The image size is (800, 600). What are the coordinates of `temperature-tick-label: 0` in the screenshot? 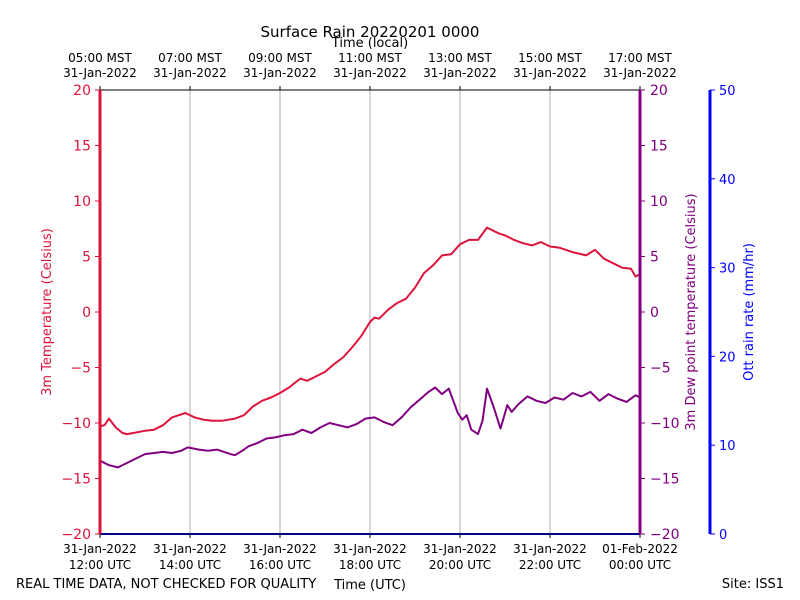 It's located at (86, 313).